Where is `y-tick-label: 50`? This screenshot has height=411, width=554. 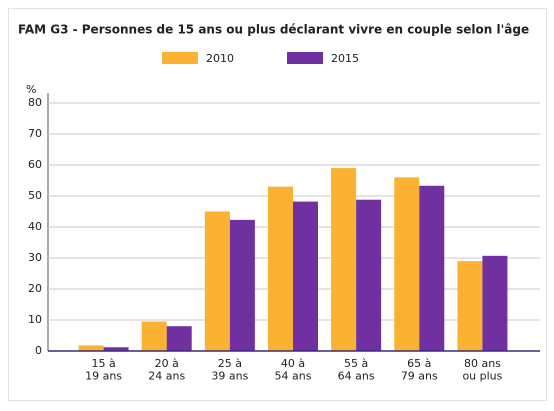
y-tick-label: 50 is located at coordinates (35, 195).